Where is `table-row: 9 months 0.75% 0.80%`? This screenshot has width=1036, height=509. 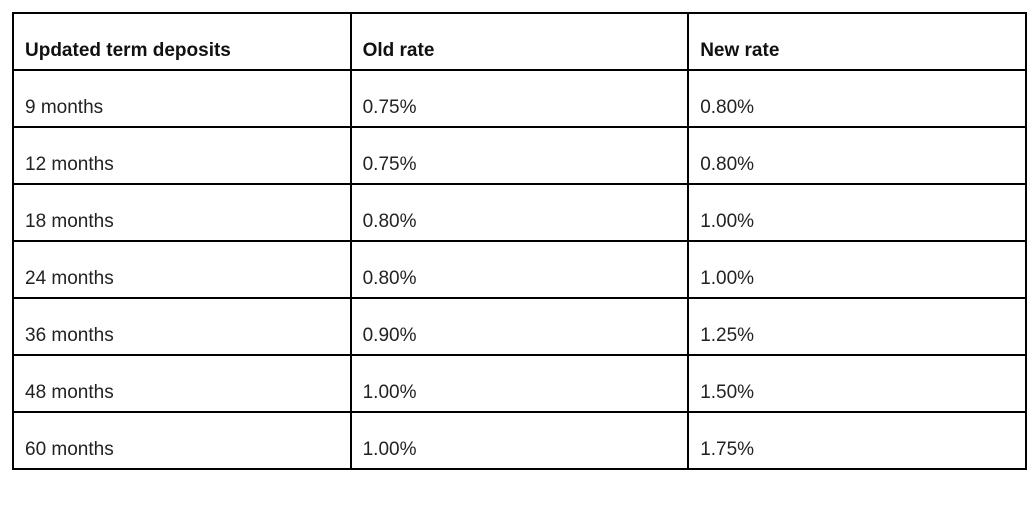
table-row: 9 months 0.75% 0.80% is located at coordinates (519, 98).